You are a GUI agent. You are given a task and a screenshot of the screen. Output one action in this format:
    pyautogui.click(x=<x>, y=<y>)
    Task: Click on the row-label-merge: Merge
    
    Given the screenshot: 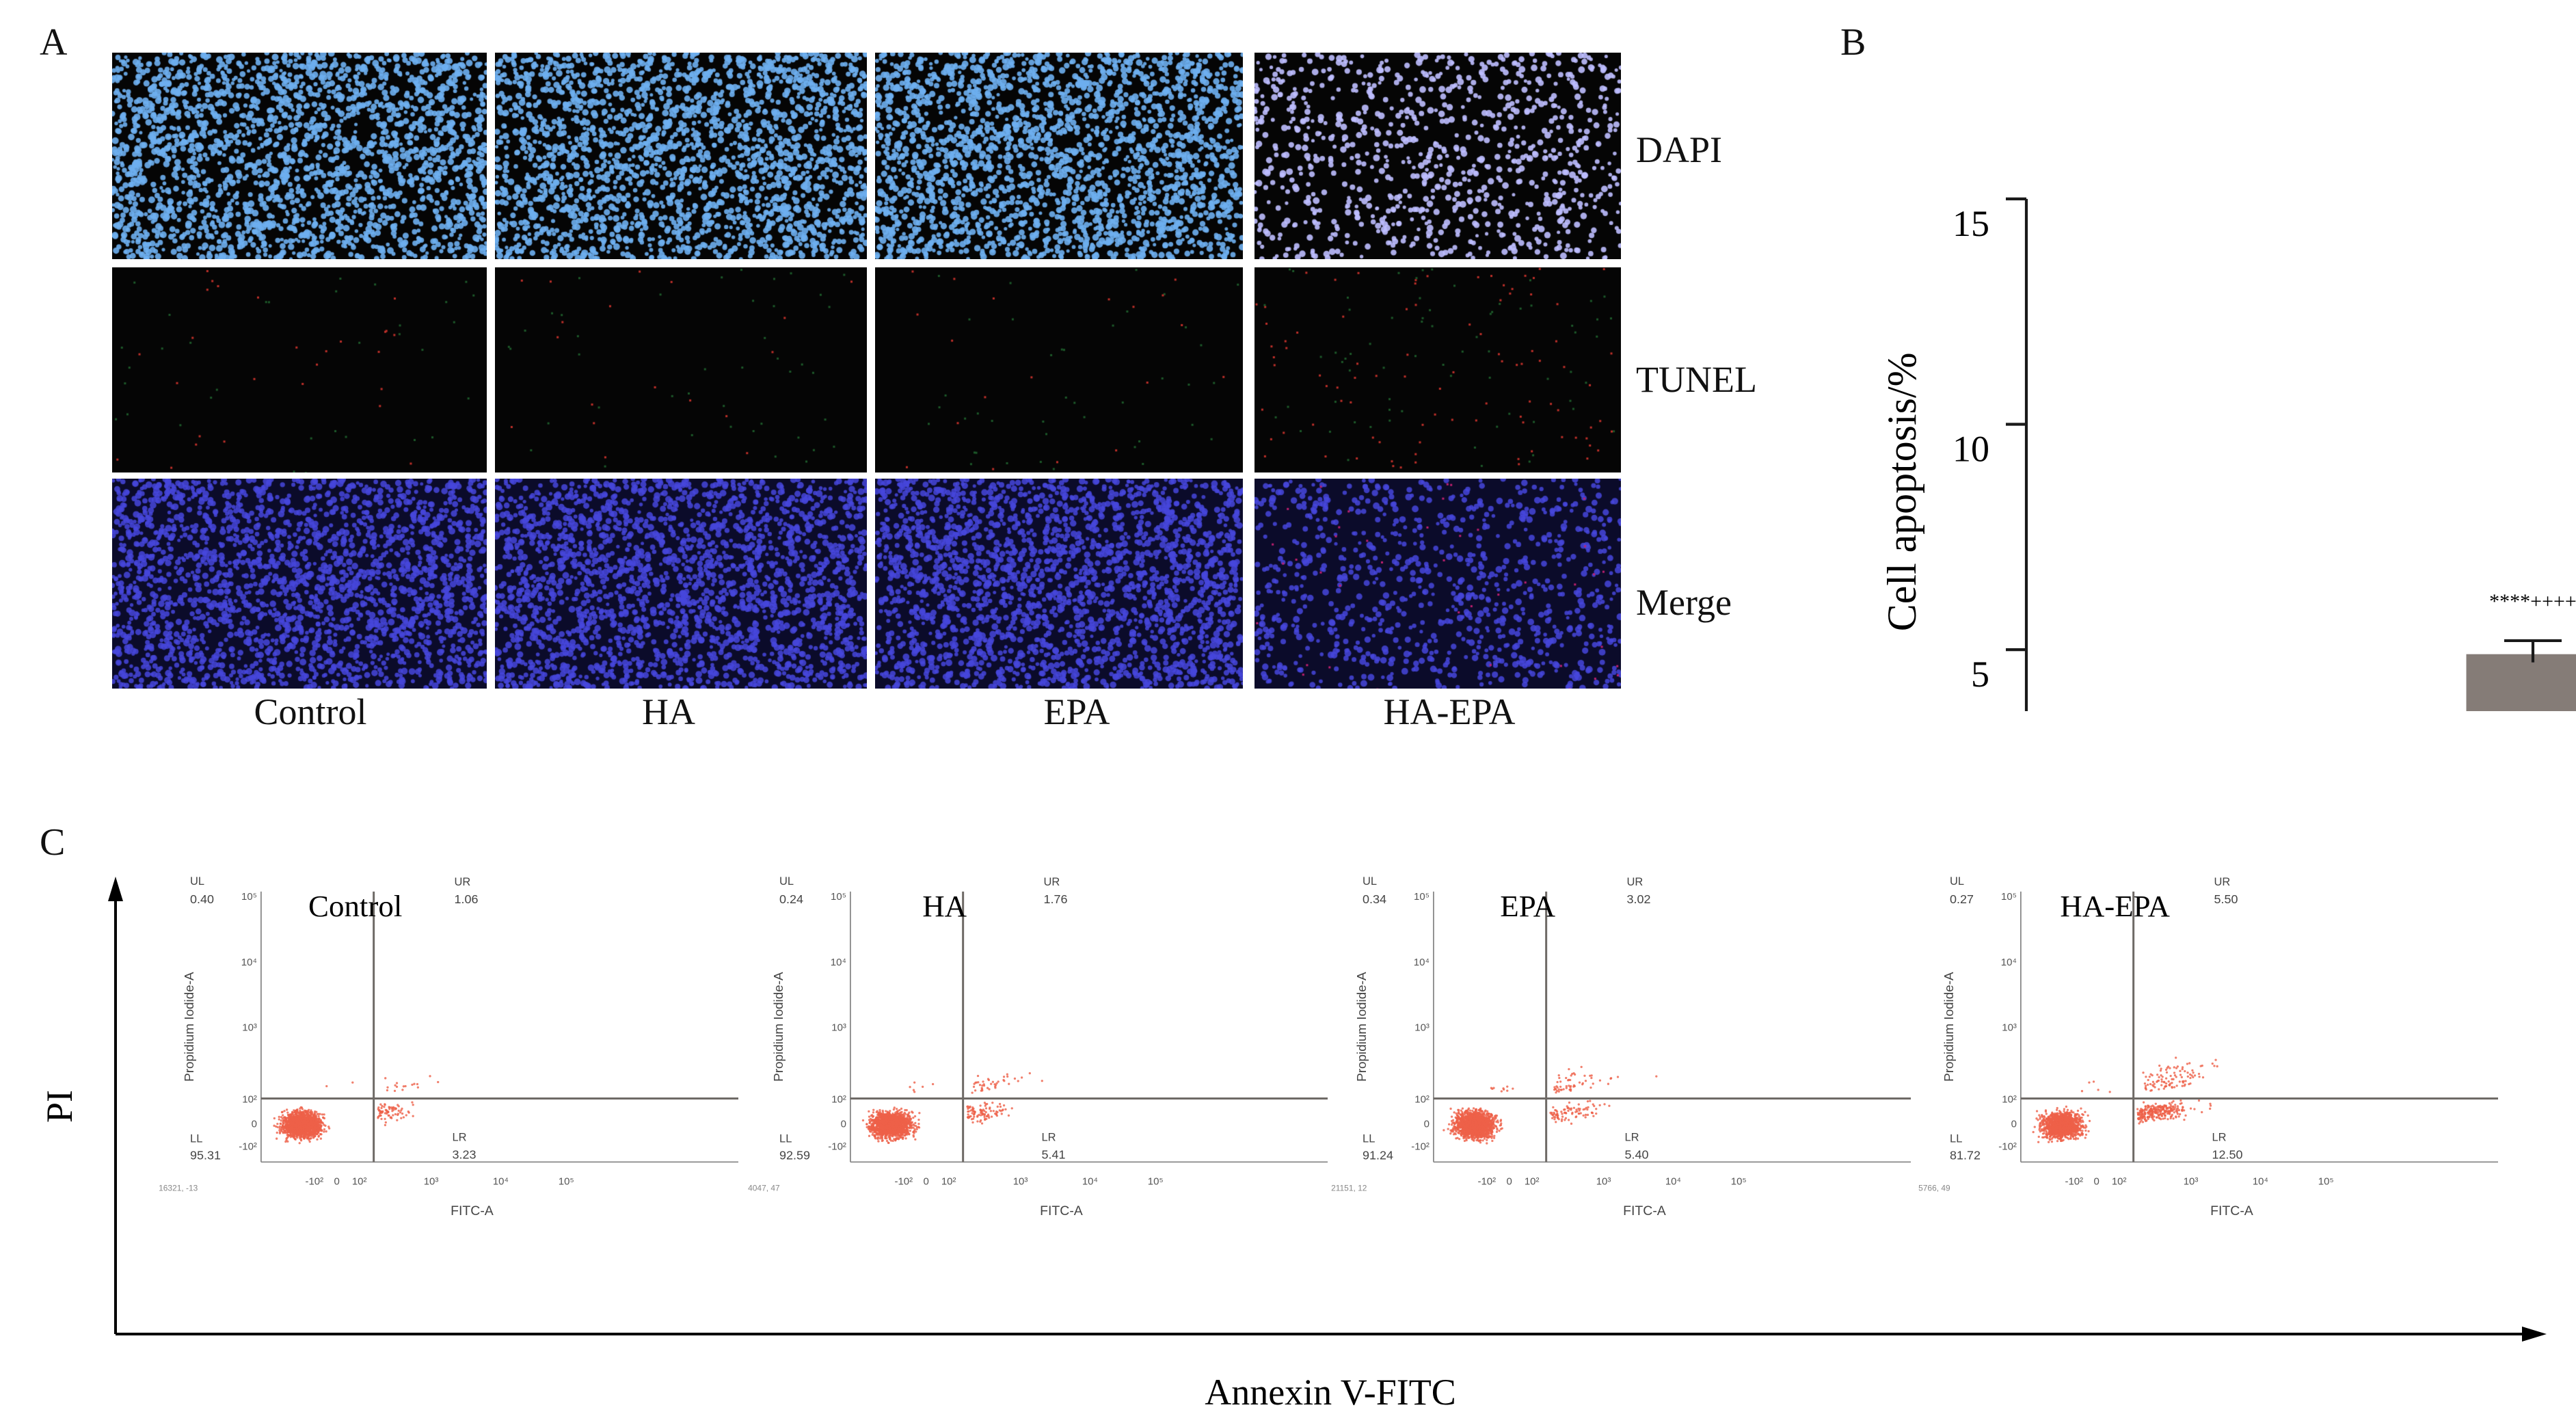 What is the action you would take?
    pyautogui.click(x=1684, y=602)
    